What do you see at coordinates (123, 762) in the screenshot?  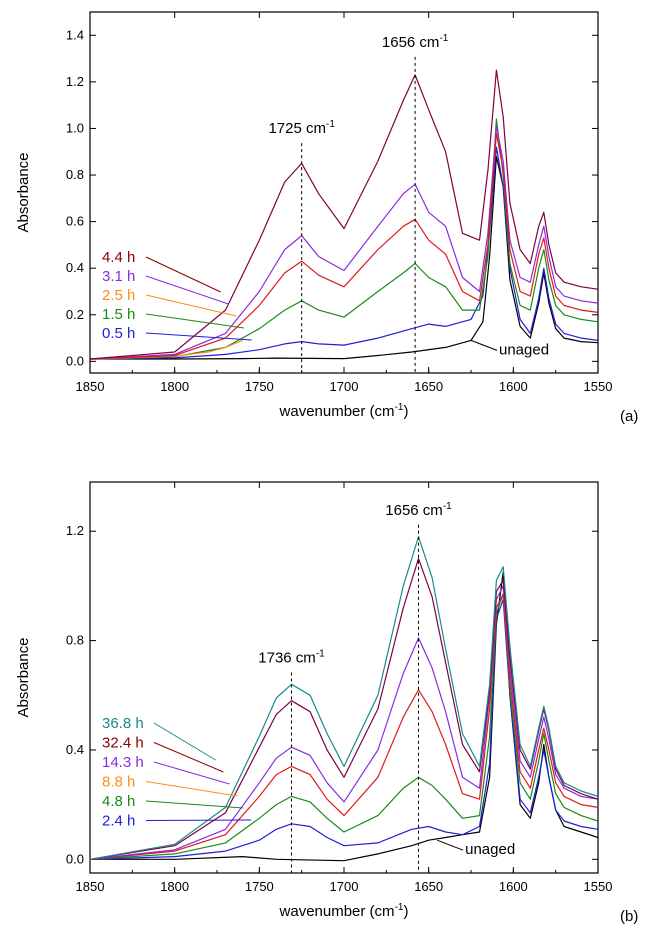 I see `legend-label: 14.3 h` at bounding box center [123, 762].